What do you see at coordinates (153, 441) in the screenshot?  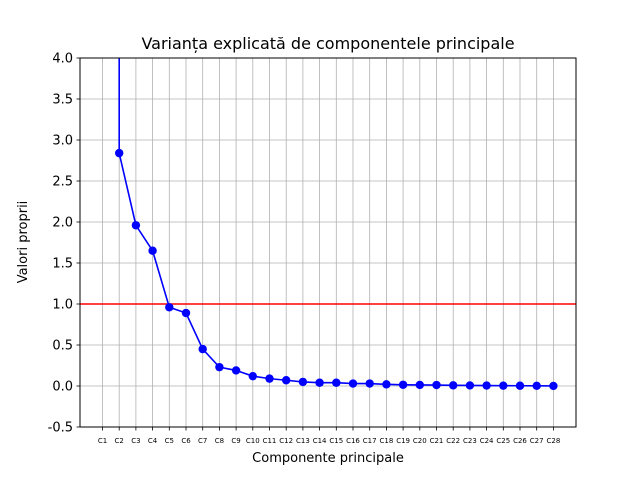 I see `x-tick-label: C4` at bounding box center [153, 441].